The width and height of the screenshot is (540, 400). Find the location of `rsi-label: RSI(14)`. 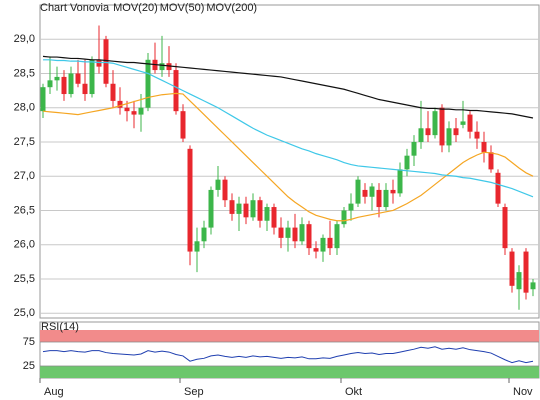

rsi-label: RSI(14) is located at coordinates (60, 327).